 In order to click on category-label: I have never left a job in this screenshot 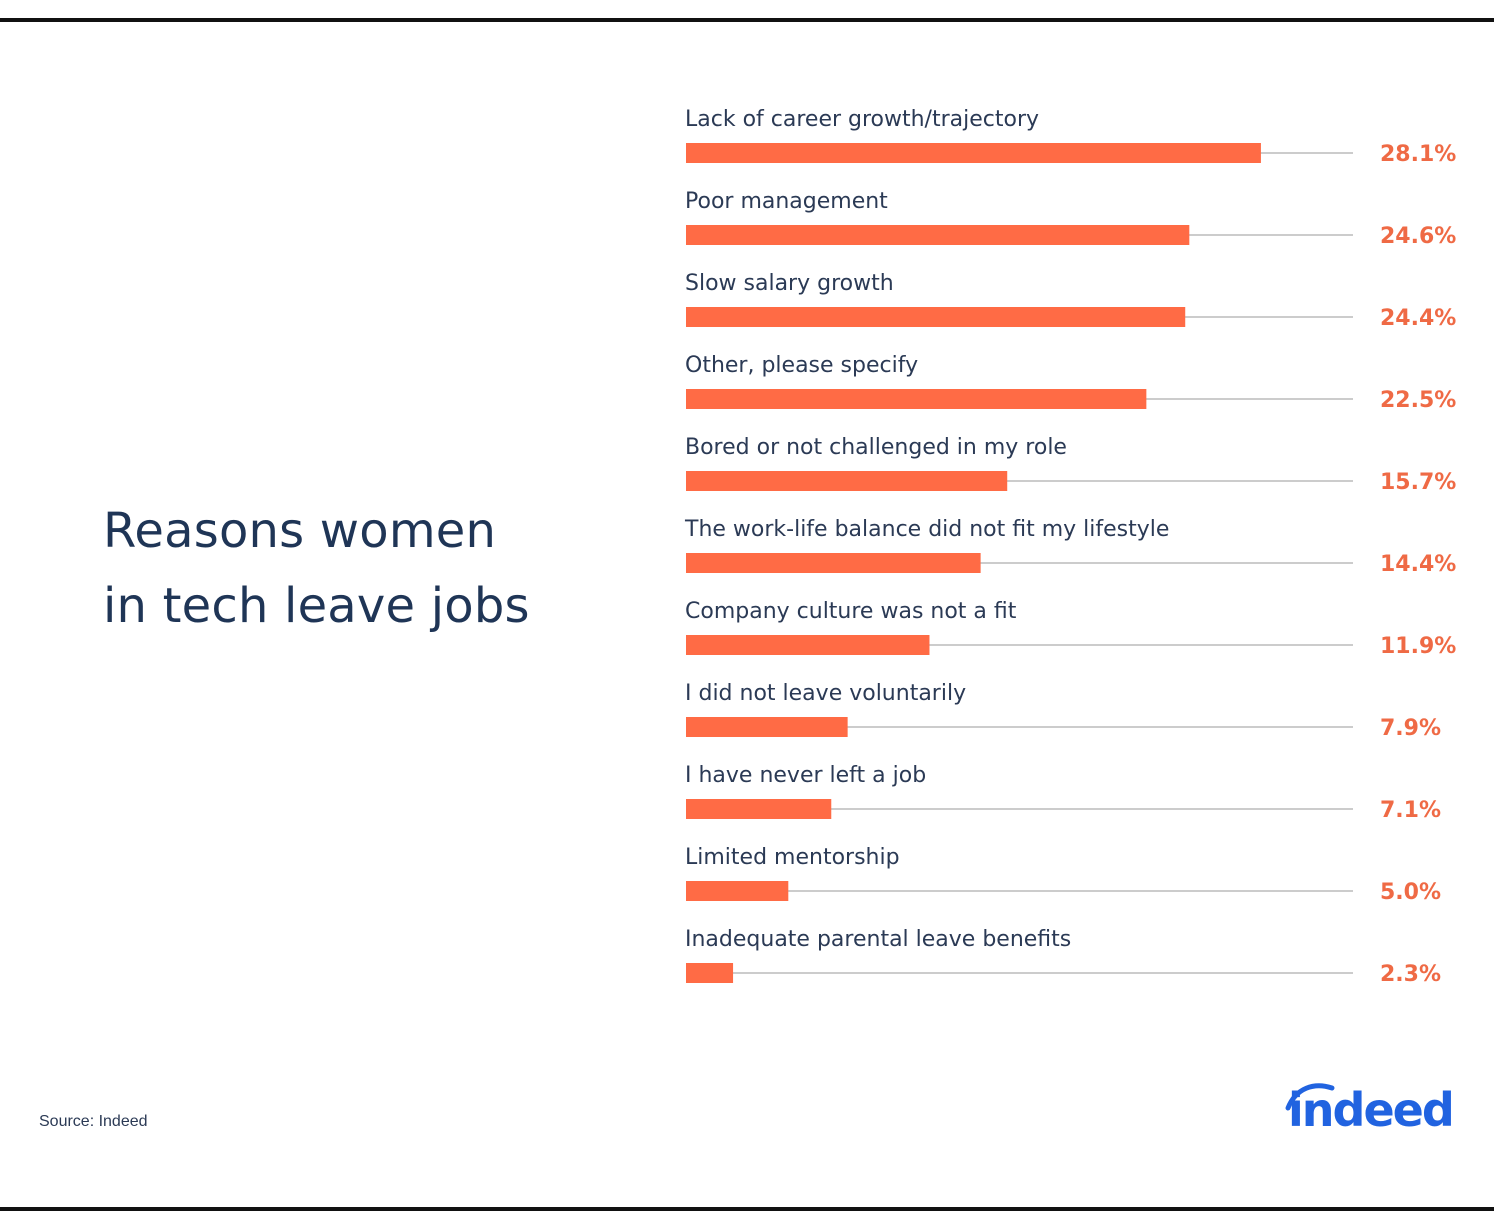, I will do `click(805, 775)`.